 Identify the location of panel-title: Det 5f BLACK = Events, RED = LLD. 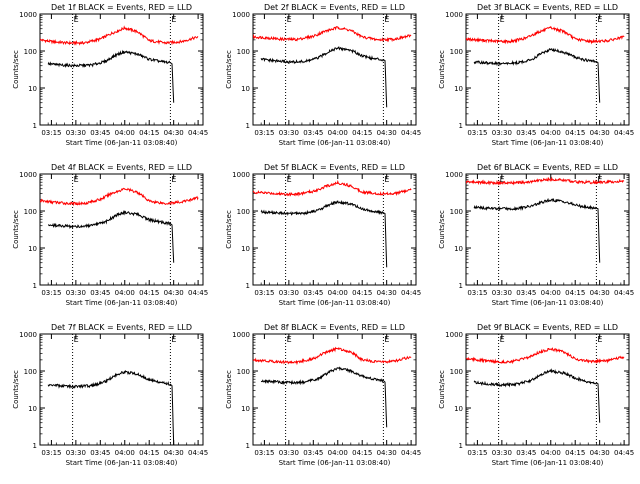
(334, 167).